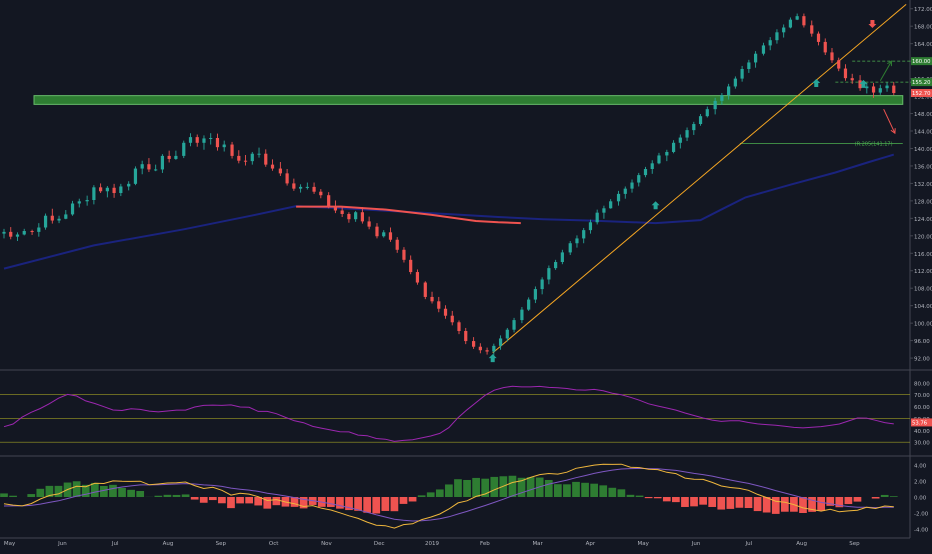 The width and height of the screenshot is (932, 554). Describe the element at coordinates (221, 544) in the screenshot. I see `time-tick-label: Sep` at that location.